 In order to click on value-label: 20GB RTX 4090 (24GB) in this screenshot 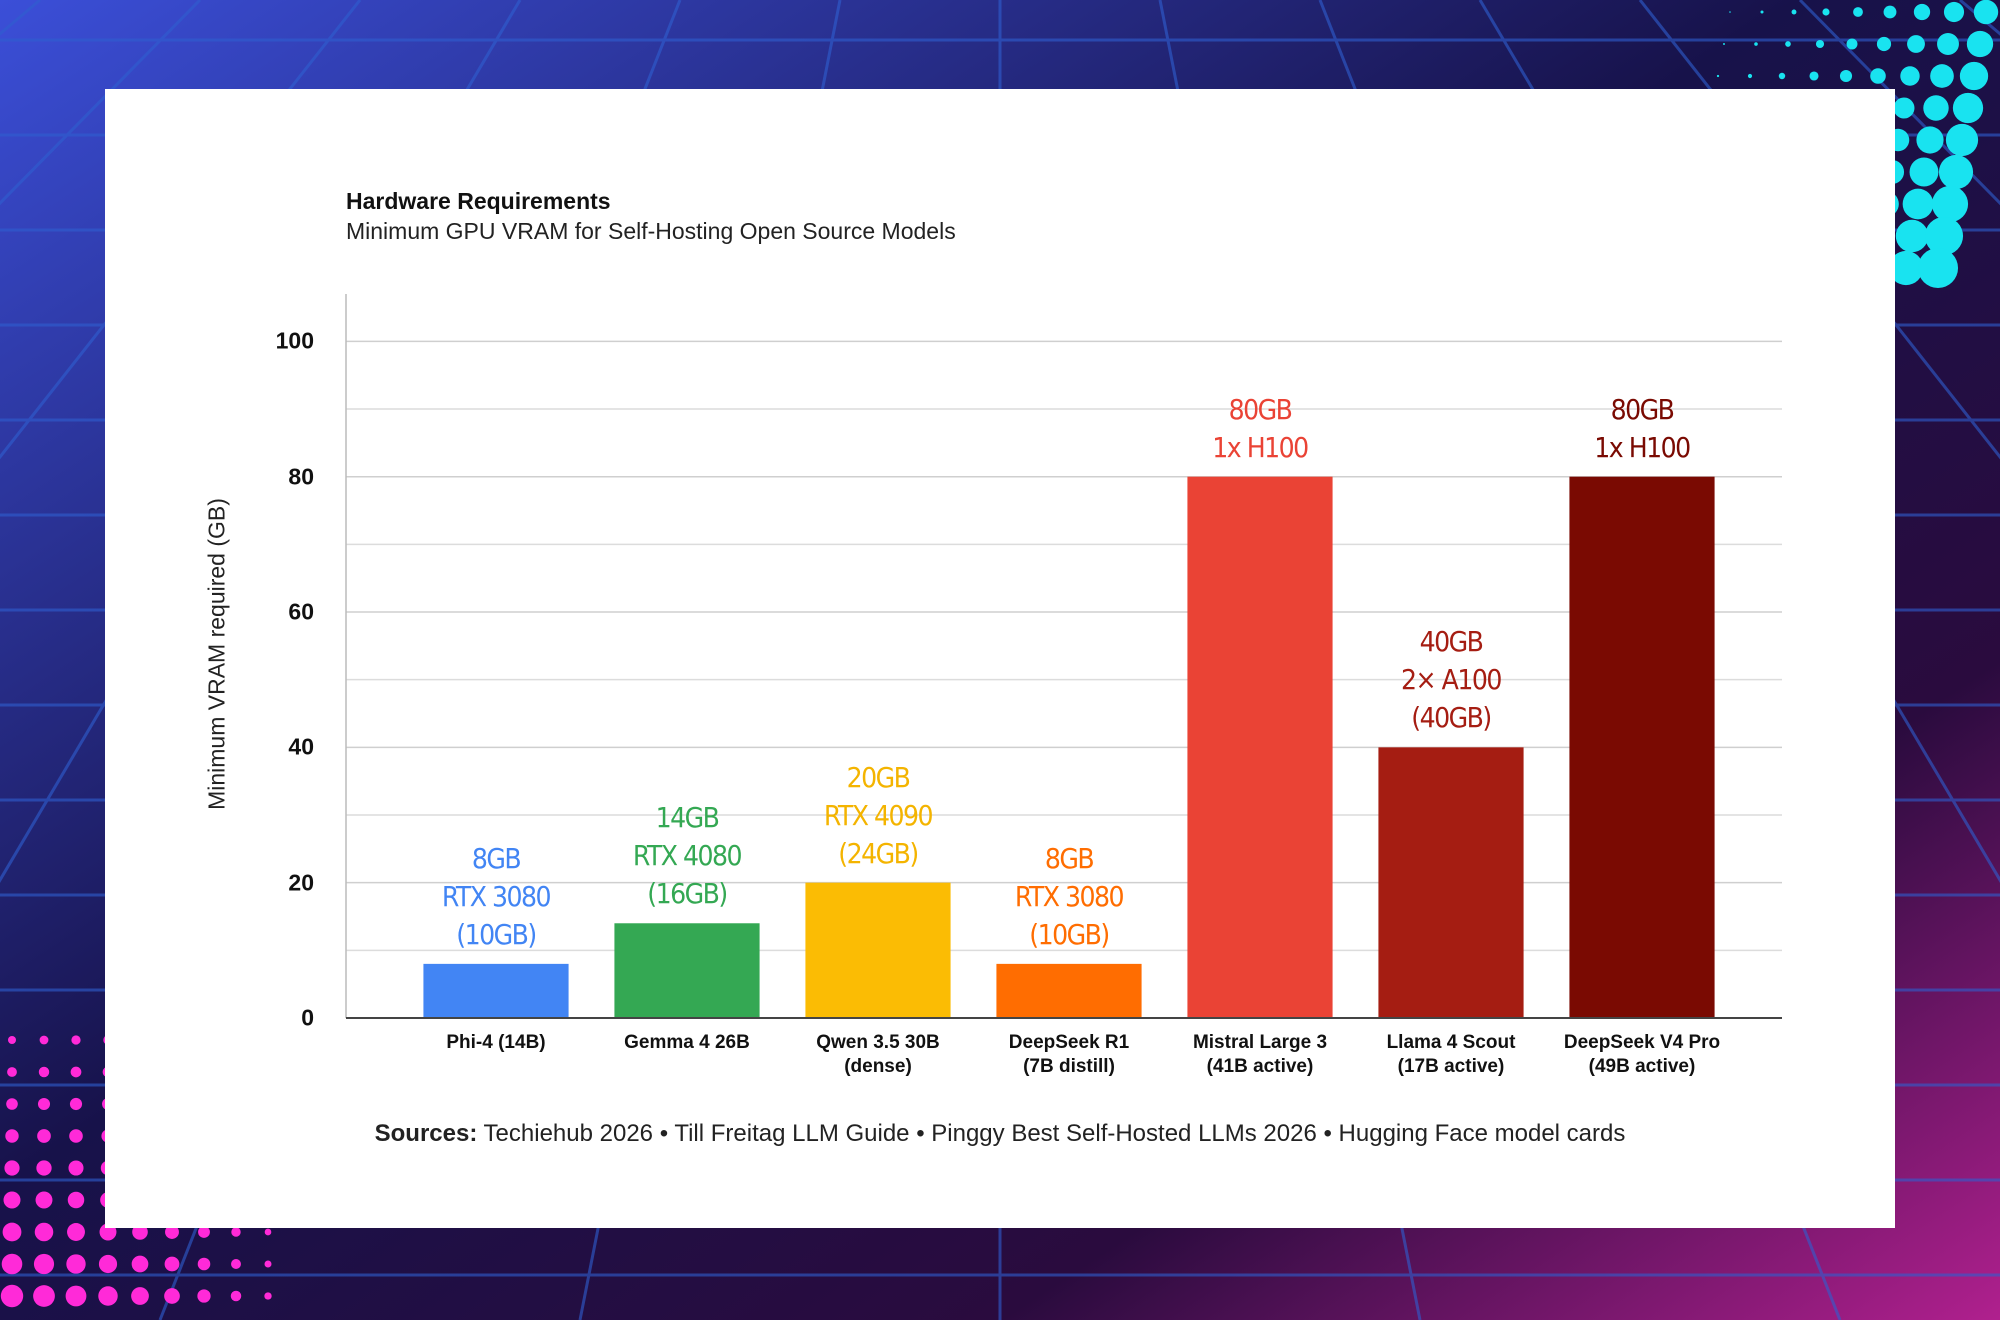, I will do `click(878, 815)`.